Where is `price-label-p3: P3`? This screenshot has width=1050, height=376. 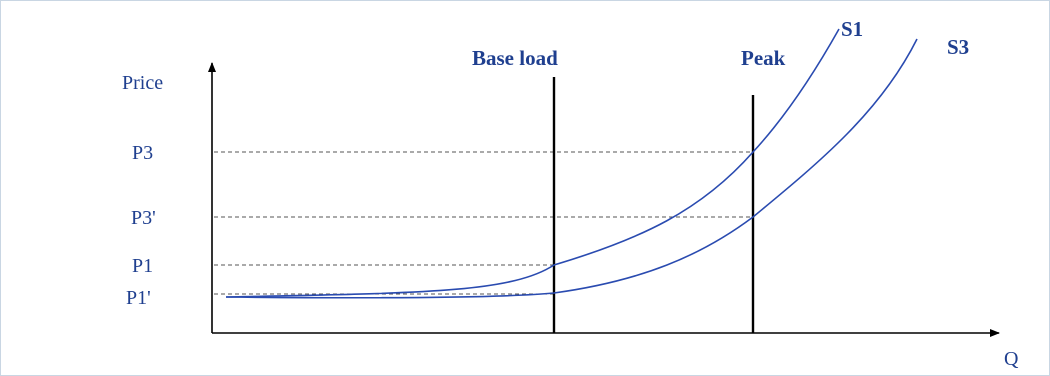
price-label-p3: P3 is located at coordinates (142, 153).